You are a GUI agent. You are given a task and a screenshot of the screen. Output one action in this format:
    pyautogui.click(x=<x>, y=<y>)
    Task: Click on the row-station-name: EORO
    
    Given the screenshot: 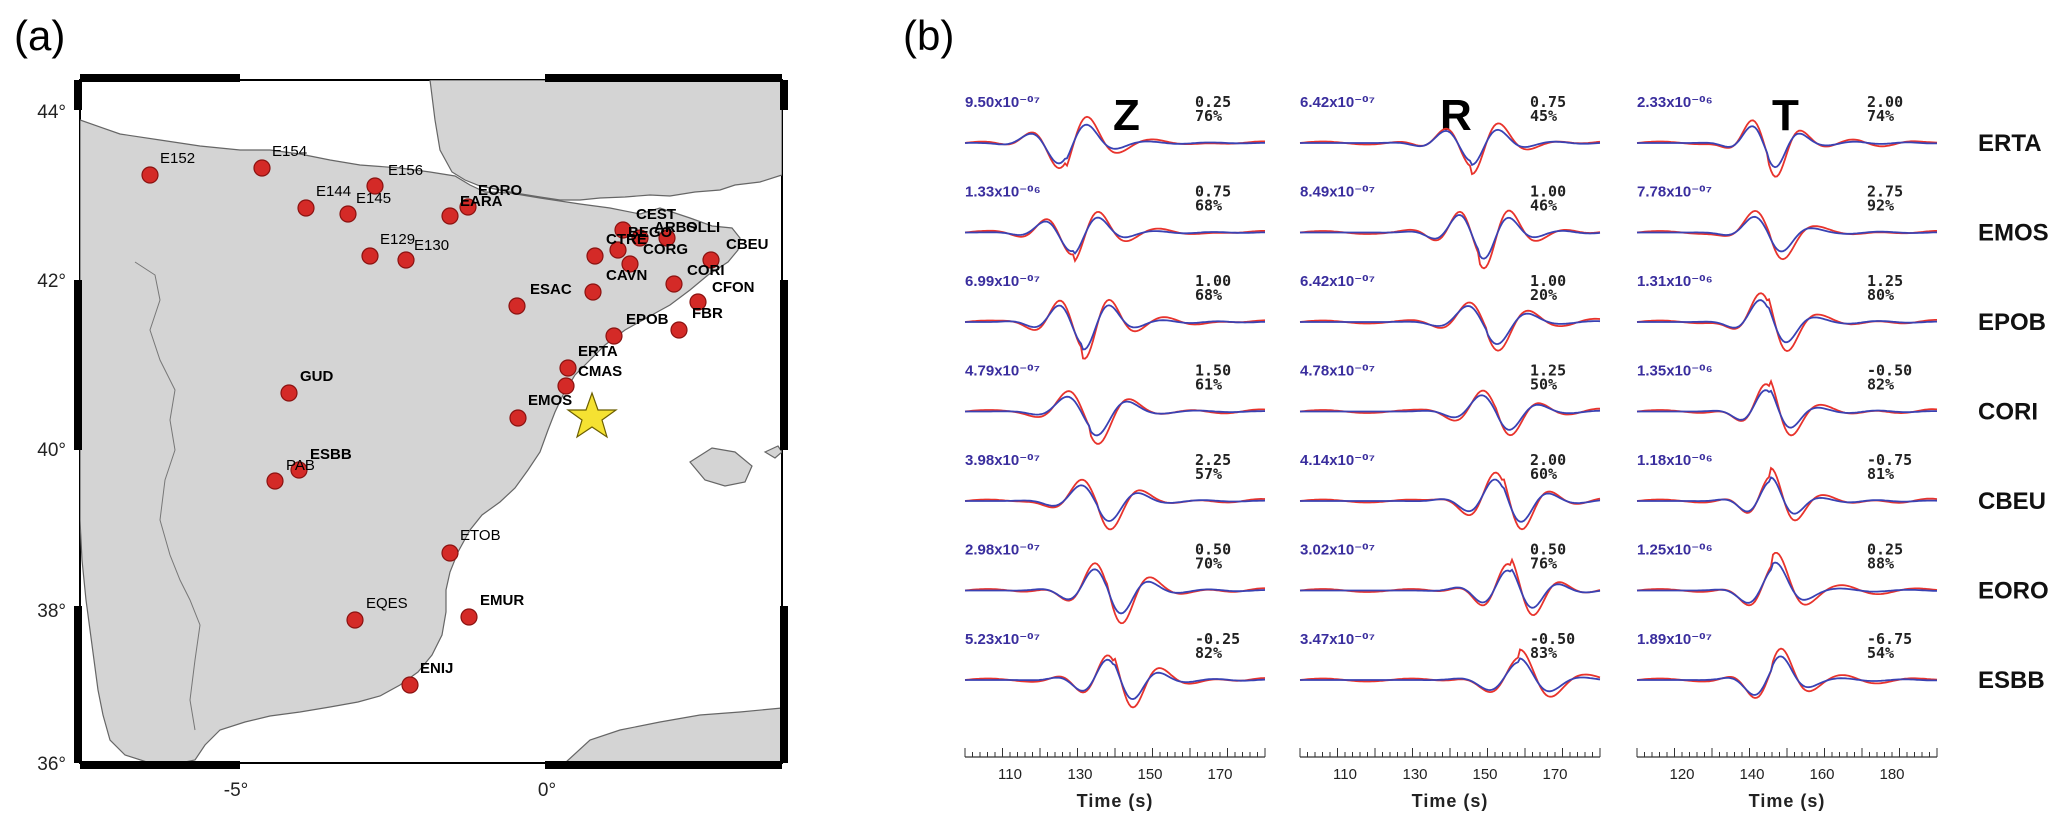 What is the action you would take?
    pyautogui.click(x=2013, y=591)
    